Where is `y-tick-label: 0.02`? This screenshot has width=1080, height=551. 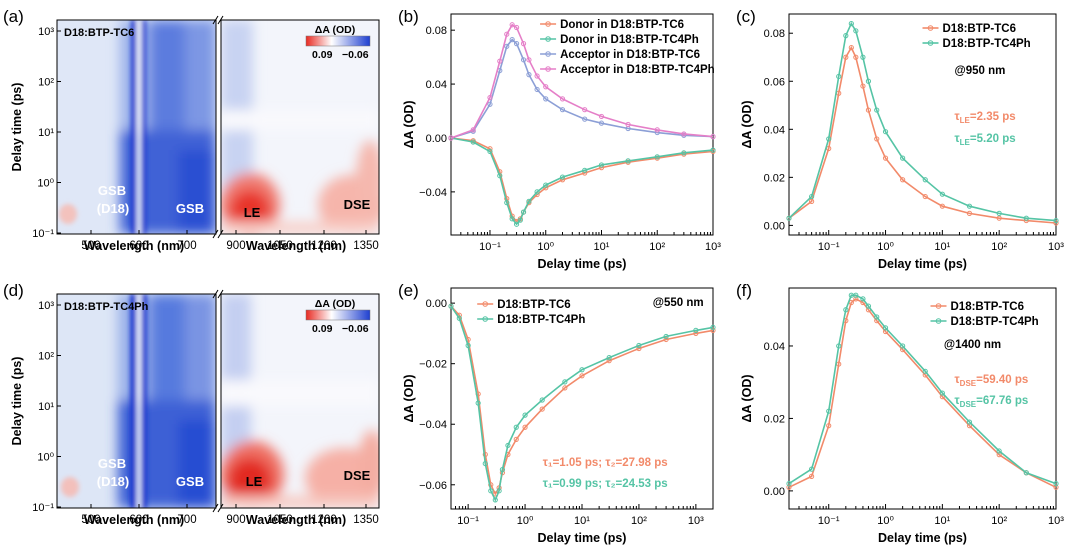
y-tick-label: 0.02 is located at coordinates (774, 419).